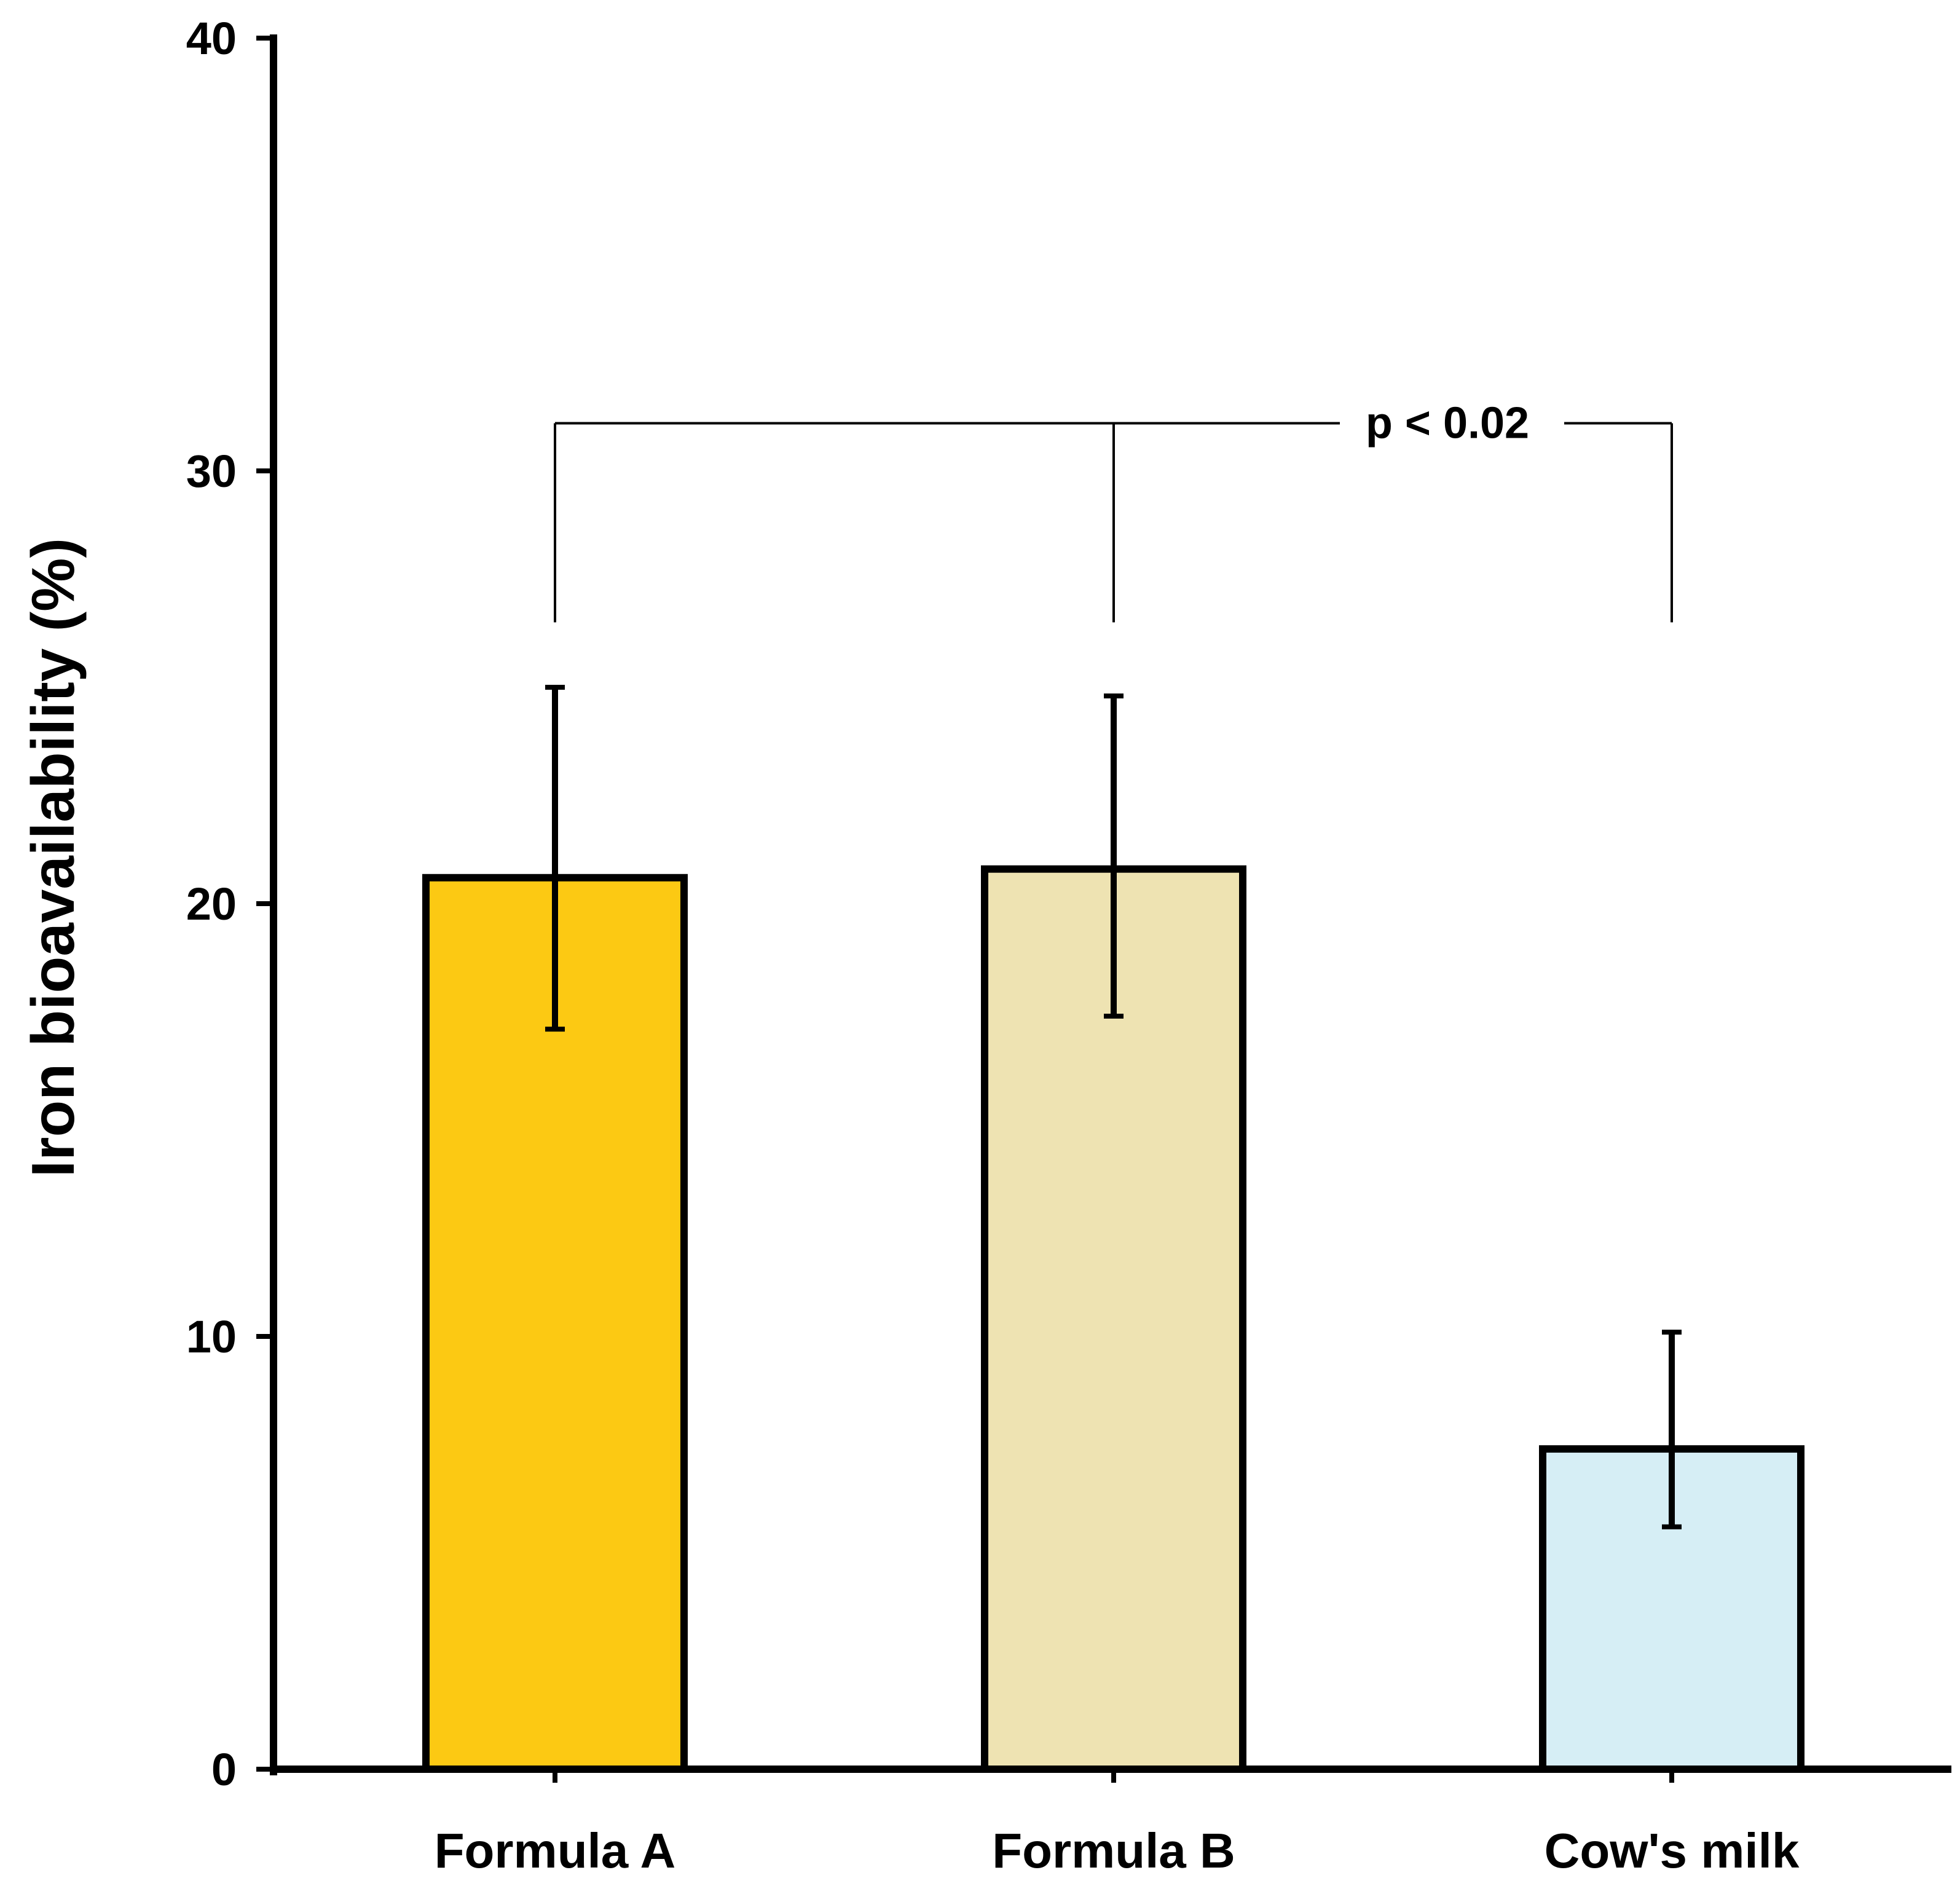 This screenshot has width=1960, height=1886. I want to click on x-labels-layer: Formula A Formula B Cow's milk, so click(1118, 1823).